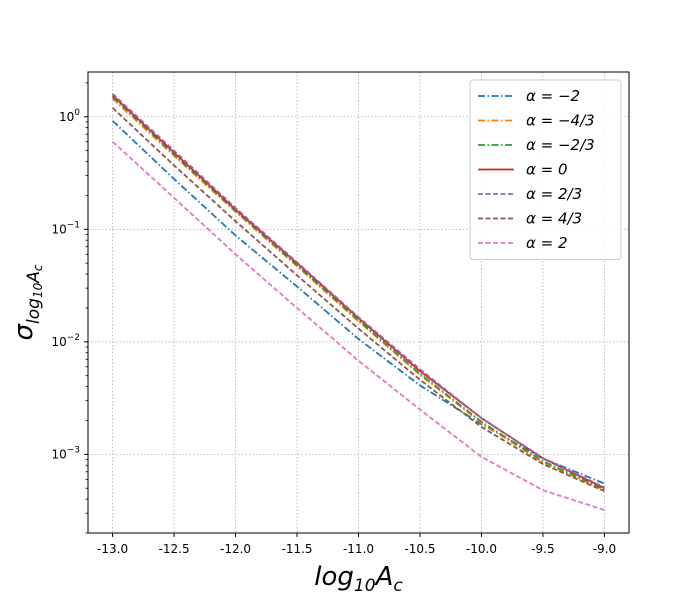 This screenshot has height=600, width=700. I want to click on x-tick-label: -9.0, so click(604, 549).